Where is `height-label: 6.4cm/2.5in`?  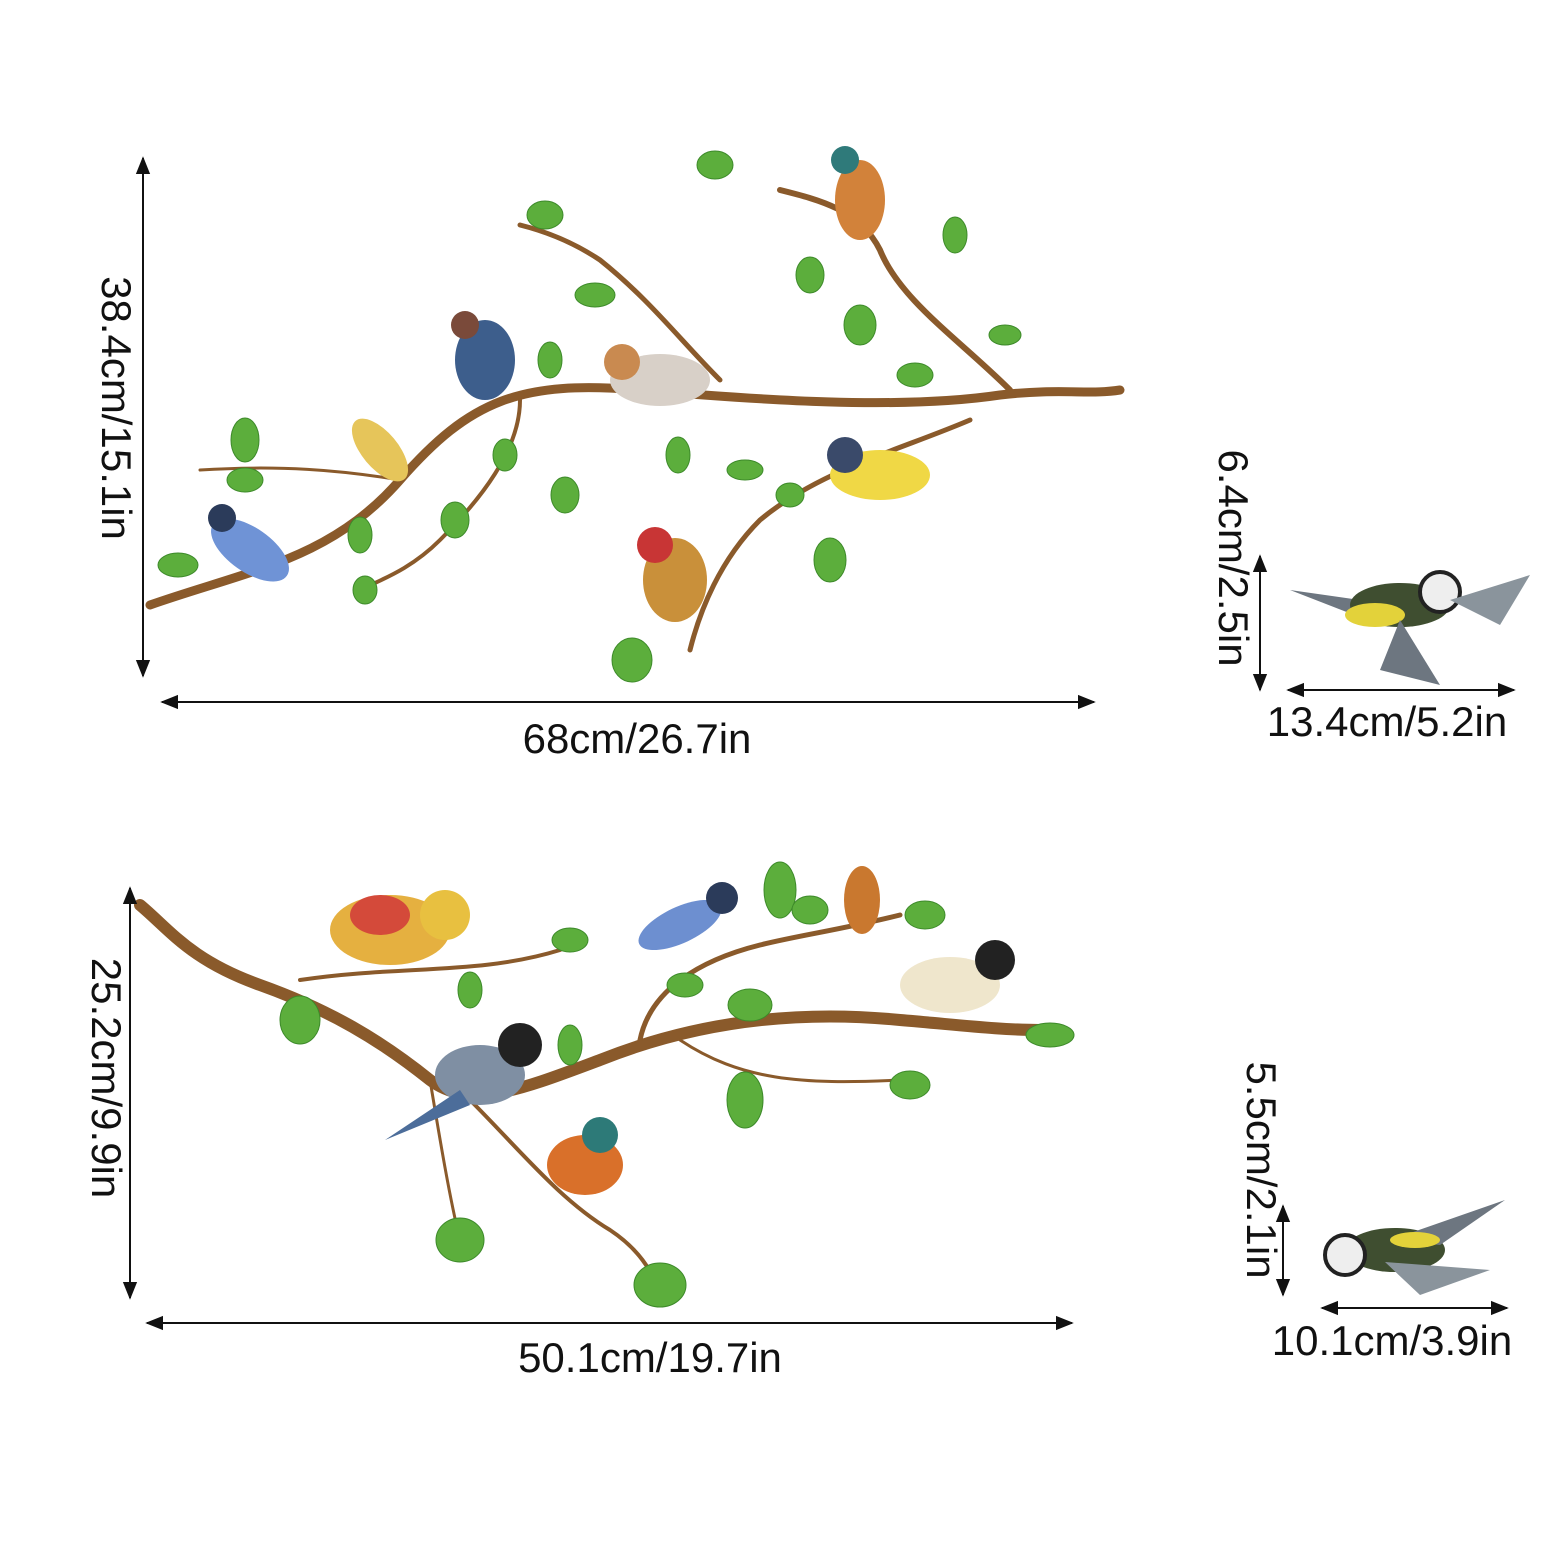
height-label: 6.4cm/2.5in is located at coordinates (1233, 557).